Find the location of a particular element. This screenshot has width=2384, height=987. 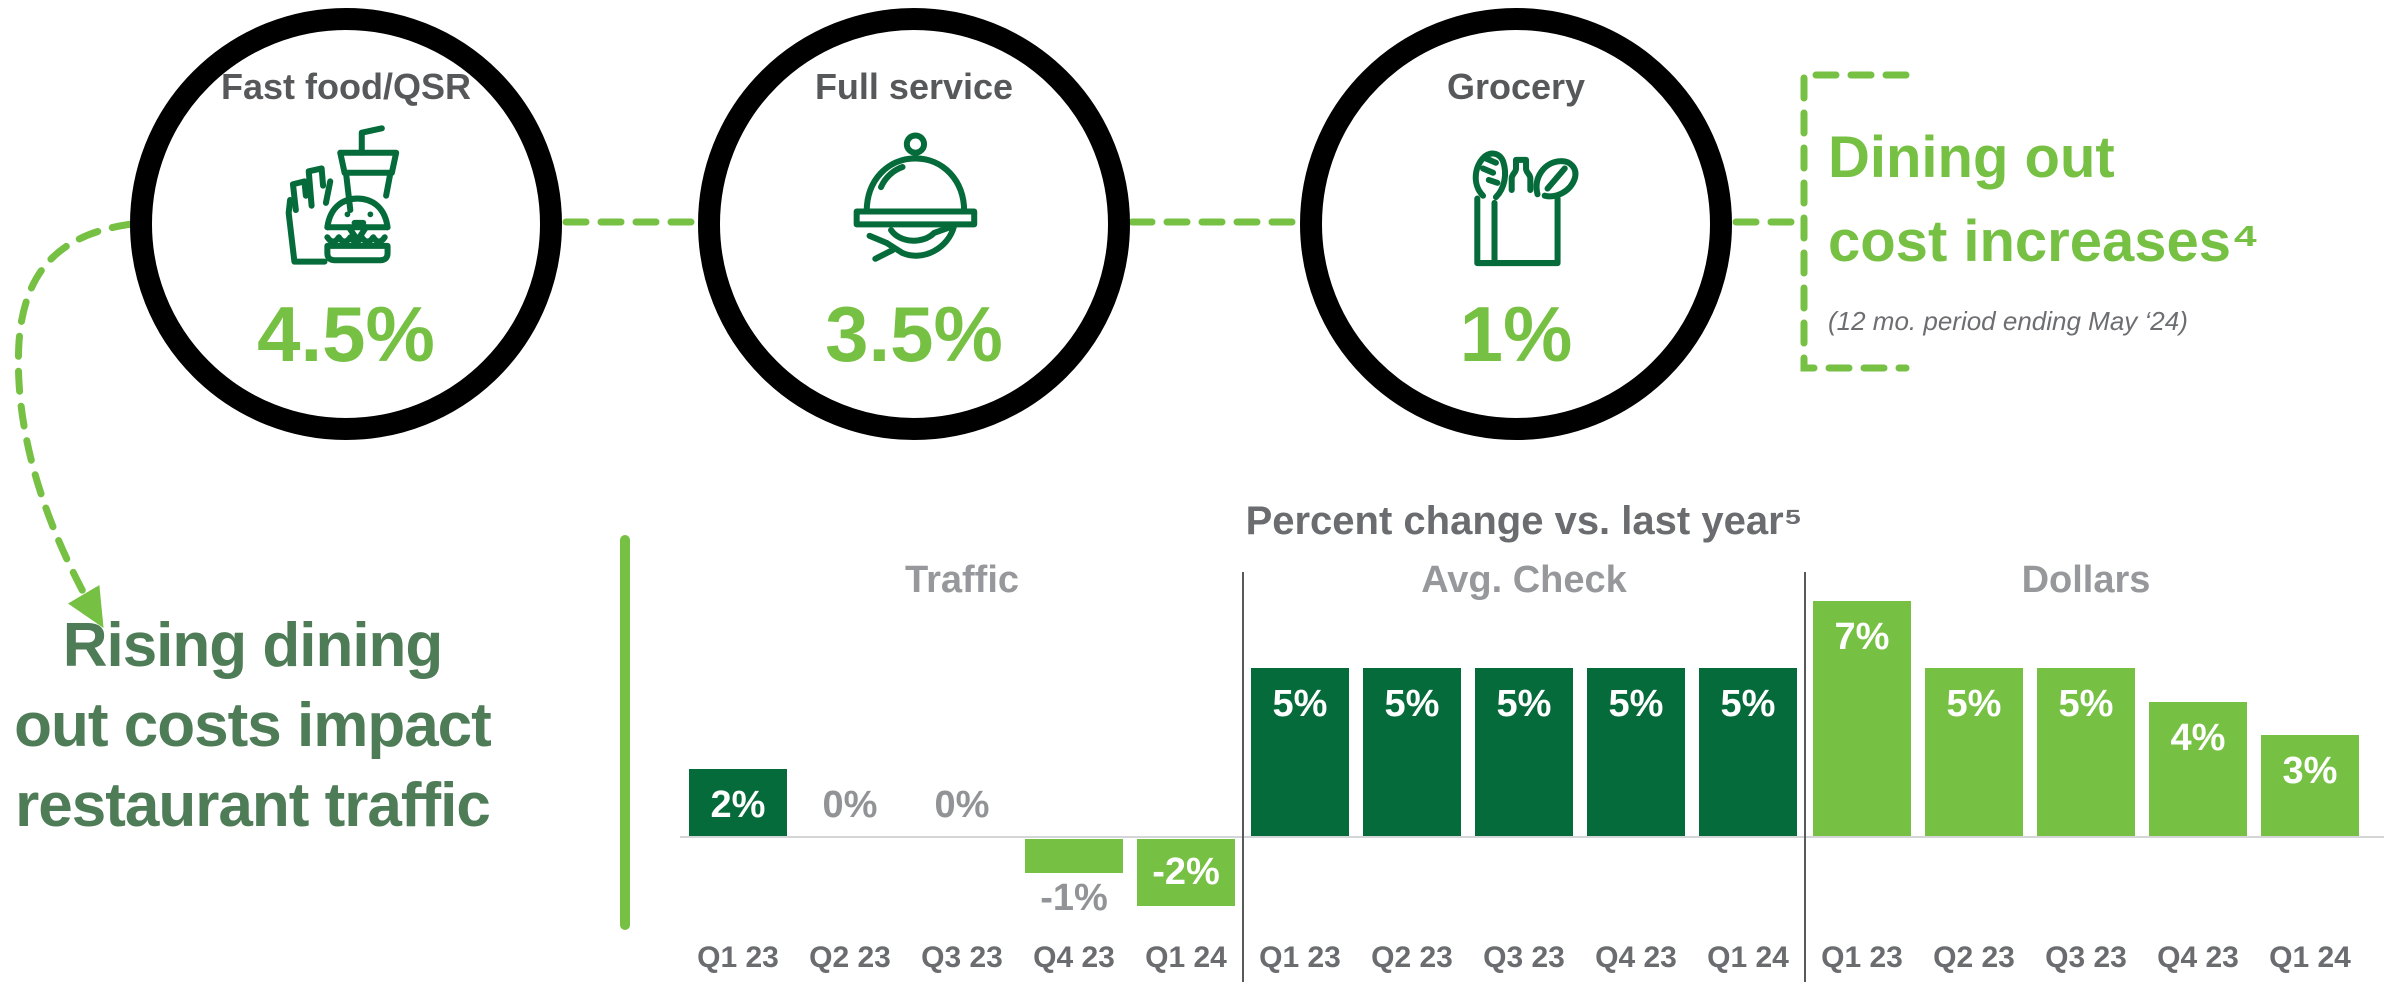

category-cost-increase-value: 4.5% is located at coordinates (346, 334).